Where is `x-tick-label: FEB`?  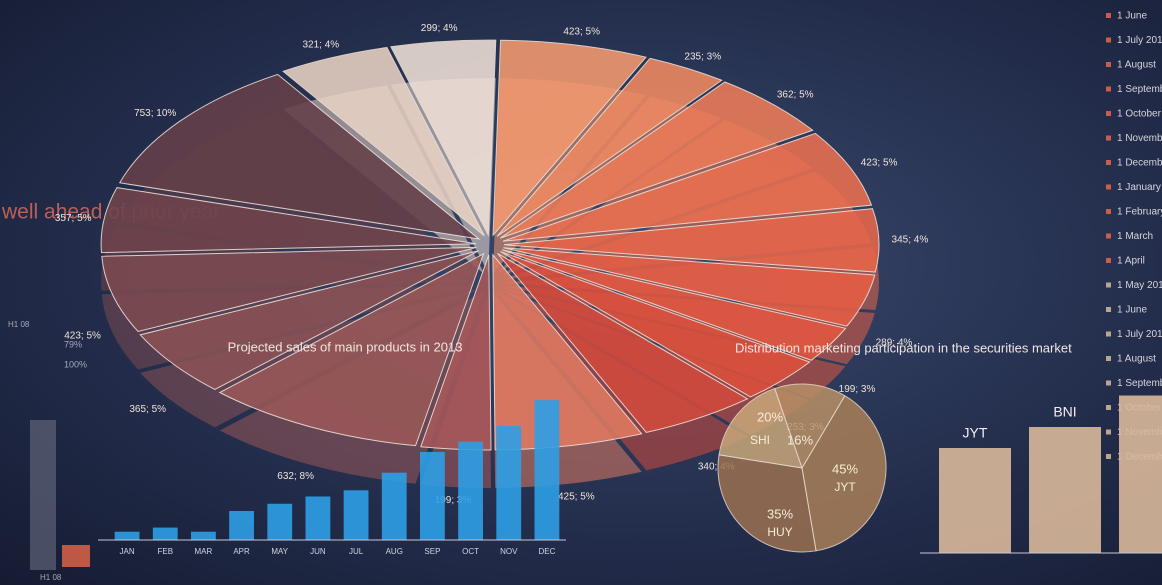 x-tick-label: FEB is located at coordinates (165, 551).